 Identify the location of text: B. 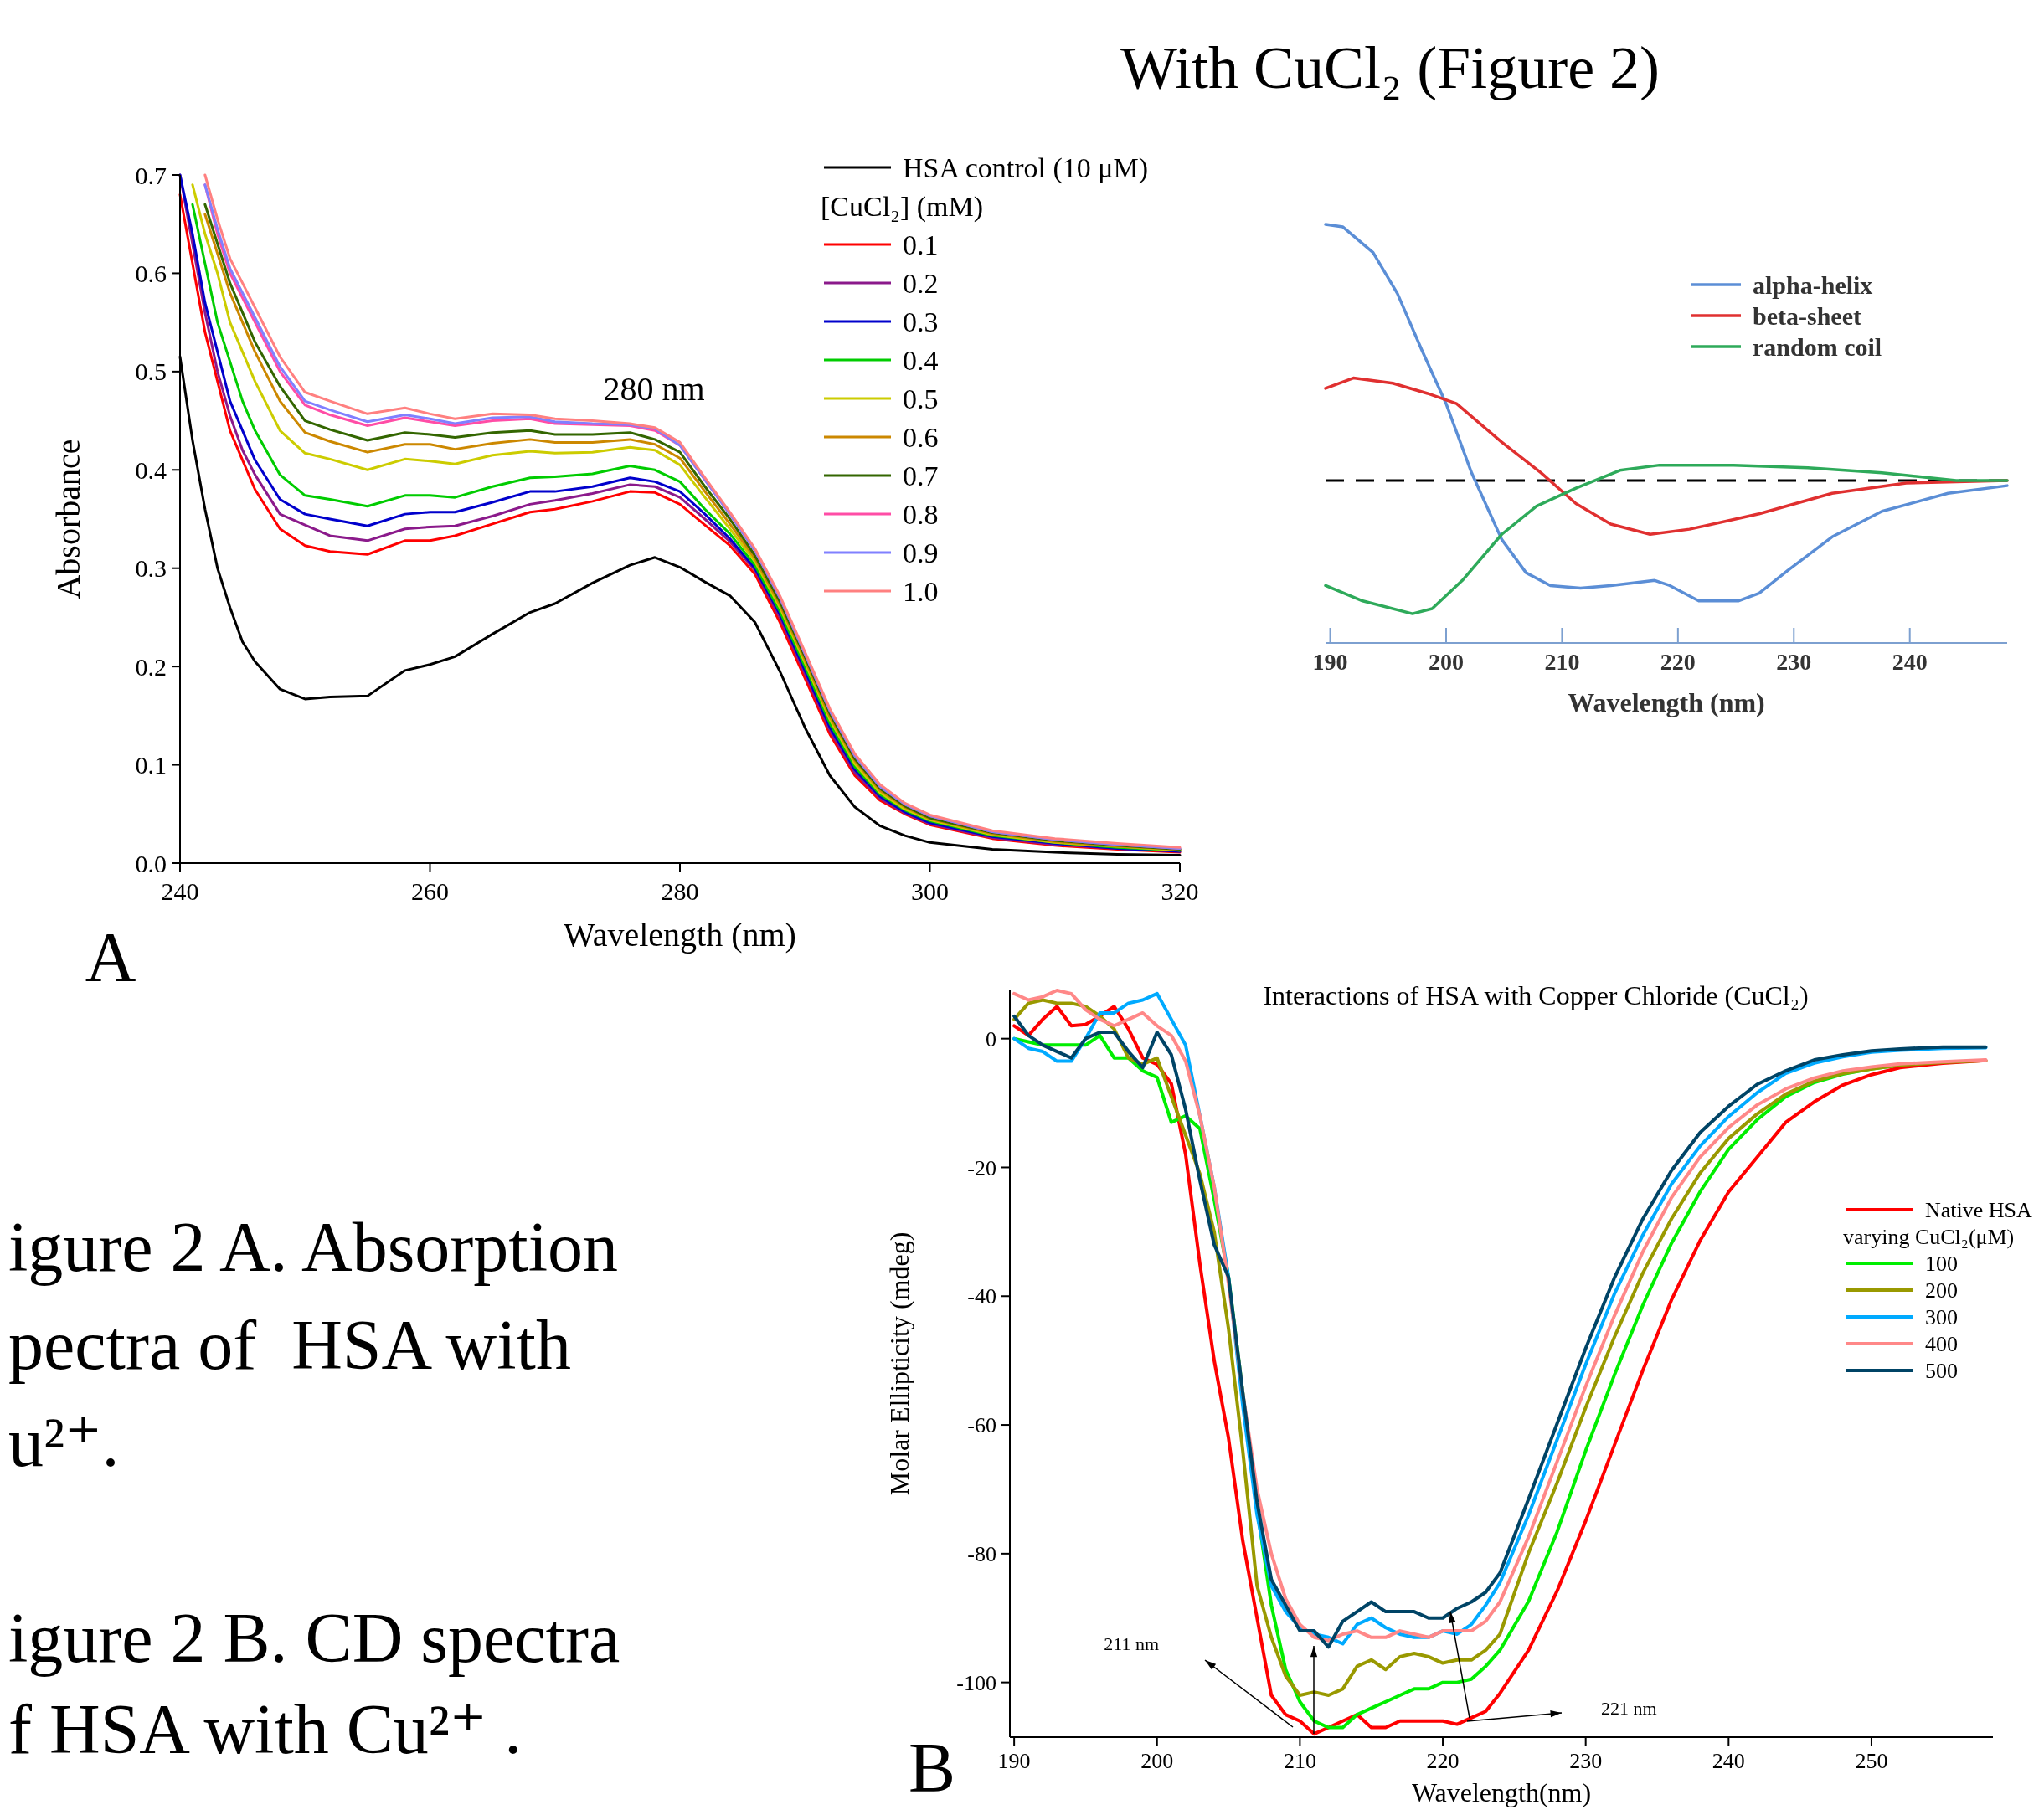
(932, 1768).